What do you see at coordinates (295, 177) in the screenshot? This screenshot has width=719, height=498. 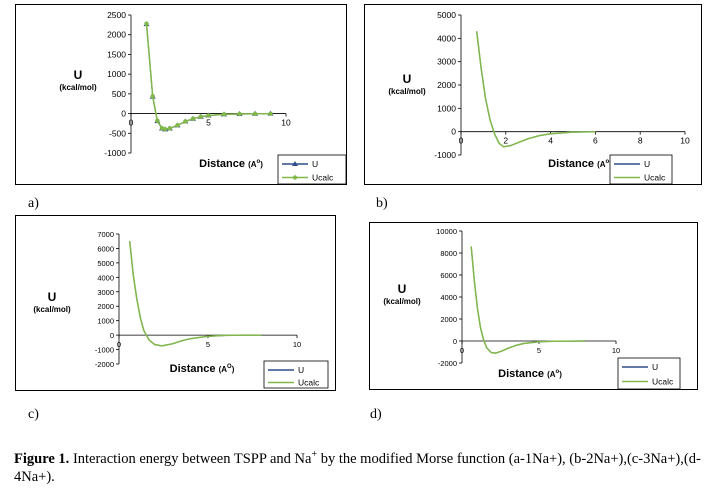 I see `legend-marker-ucalc` at bounding box center [295, 177].